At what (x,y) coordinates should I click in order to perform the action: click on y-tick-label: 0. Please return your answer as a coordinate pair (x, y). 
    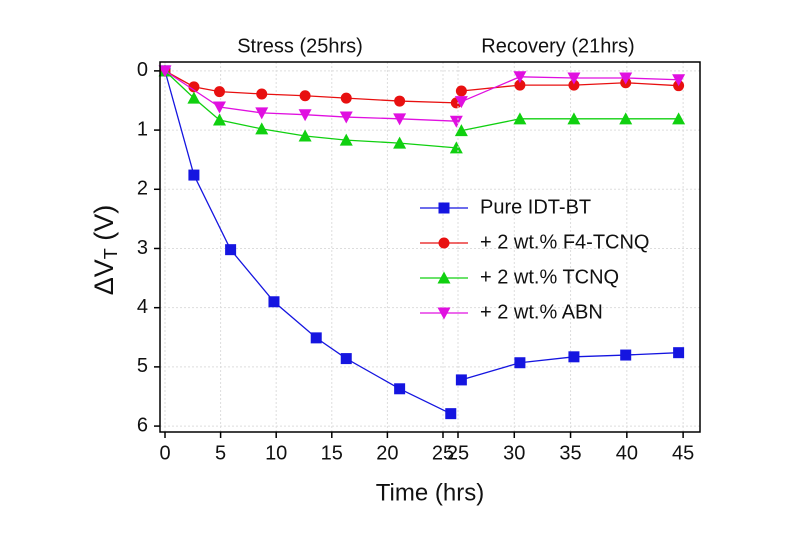
    Looking at the image, I should click on (142, 70).